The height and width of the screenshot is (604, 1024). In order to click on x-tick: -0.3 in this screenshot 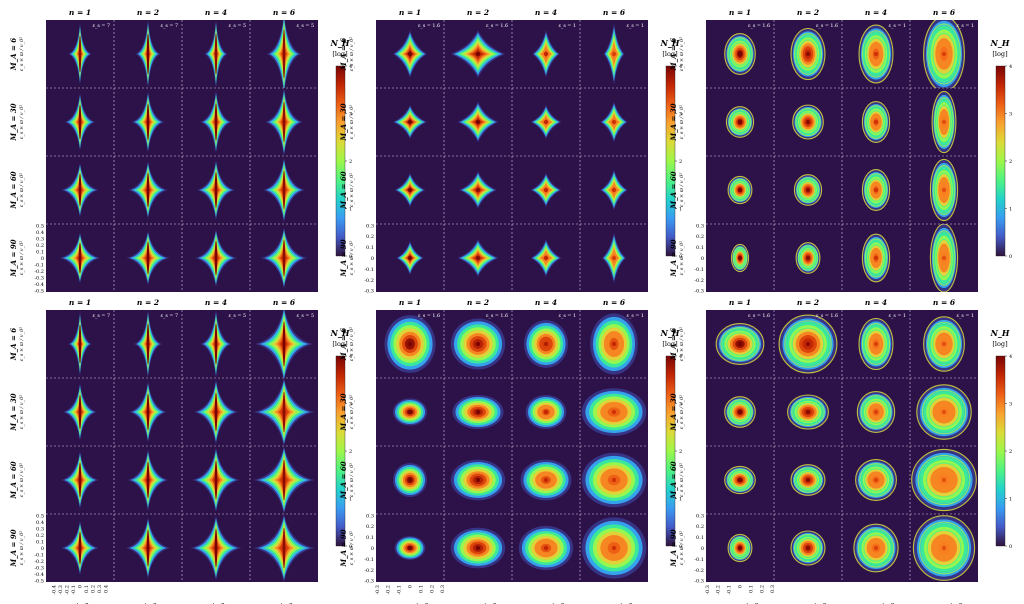, I will do `click(61, 590)`.